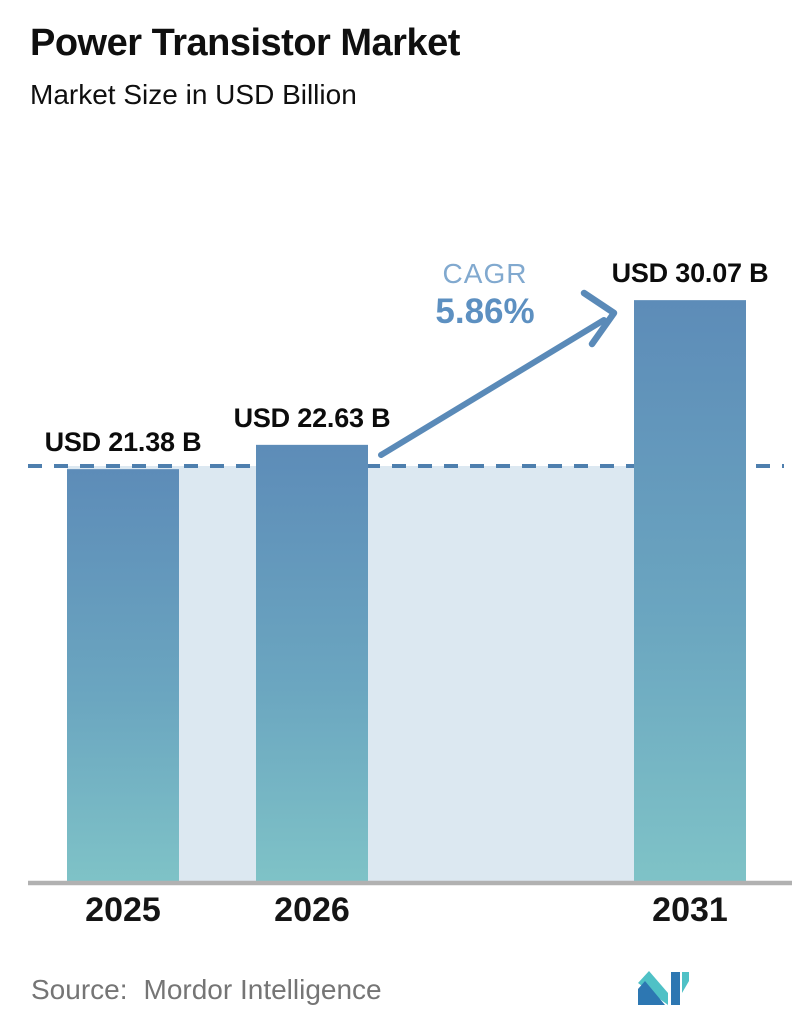  I want to click on cagr-label: CAGR, so click(485, 273).